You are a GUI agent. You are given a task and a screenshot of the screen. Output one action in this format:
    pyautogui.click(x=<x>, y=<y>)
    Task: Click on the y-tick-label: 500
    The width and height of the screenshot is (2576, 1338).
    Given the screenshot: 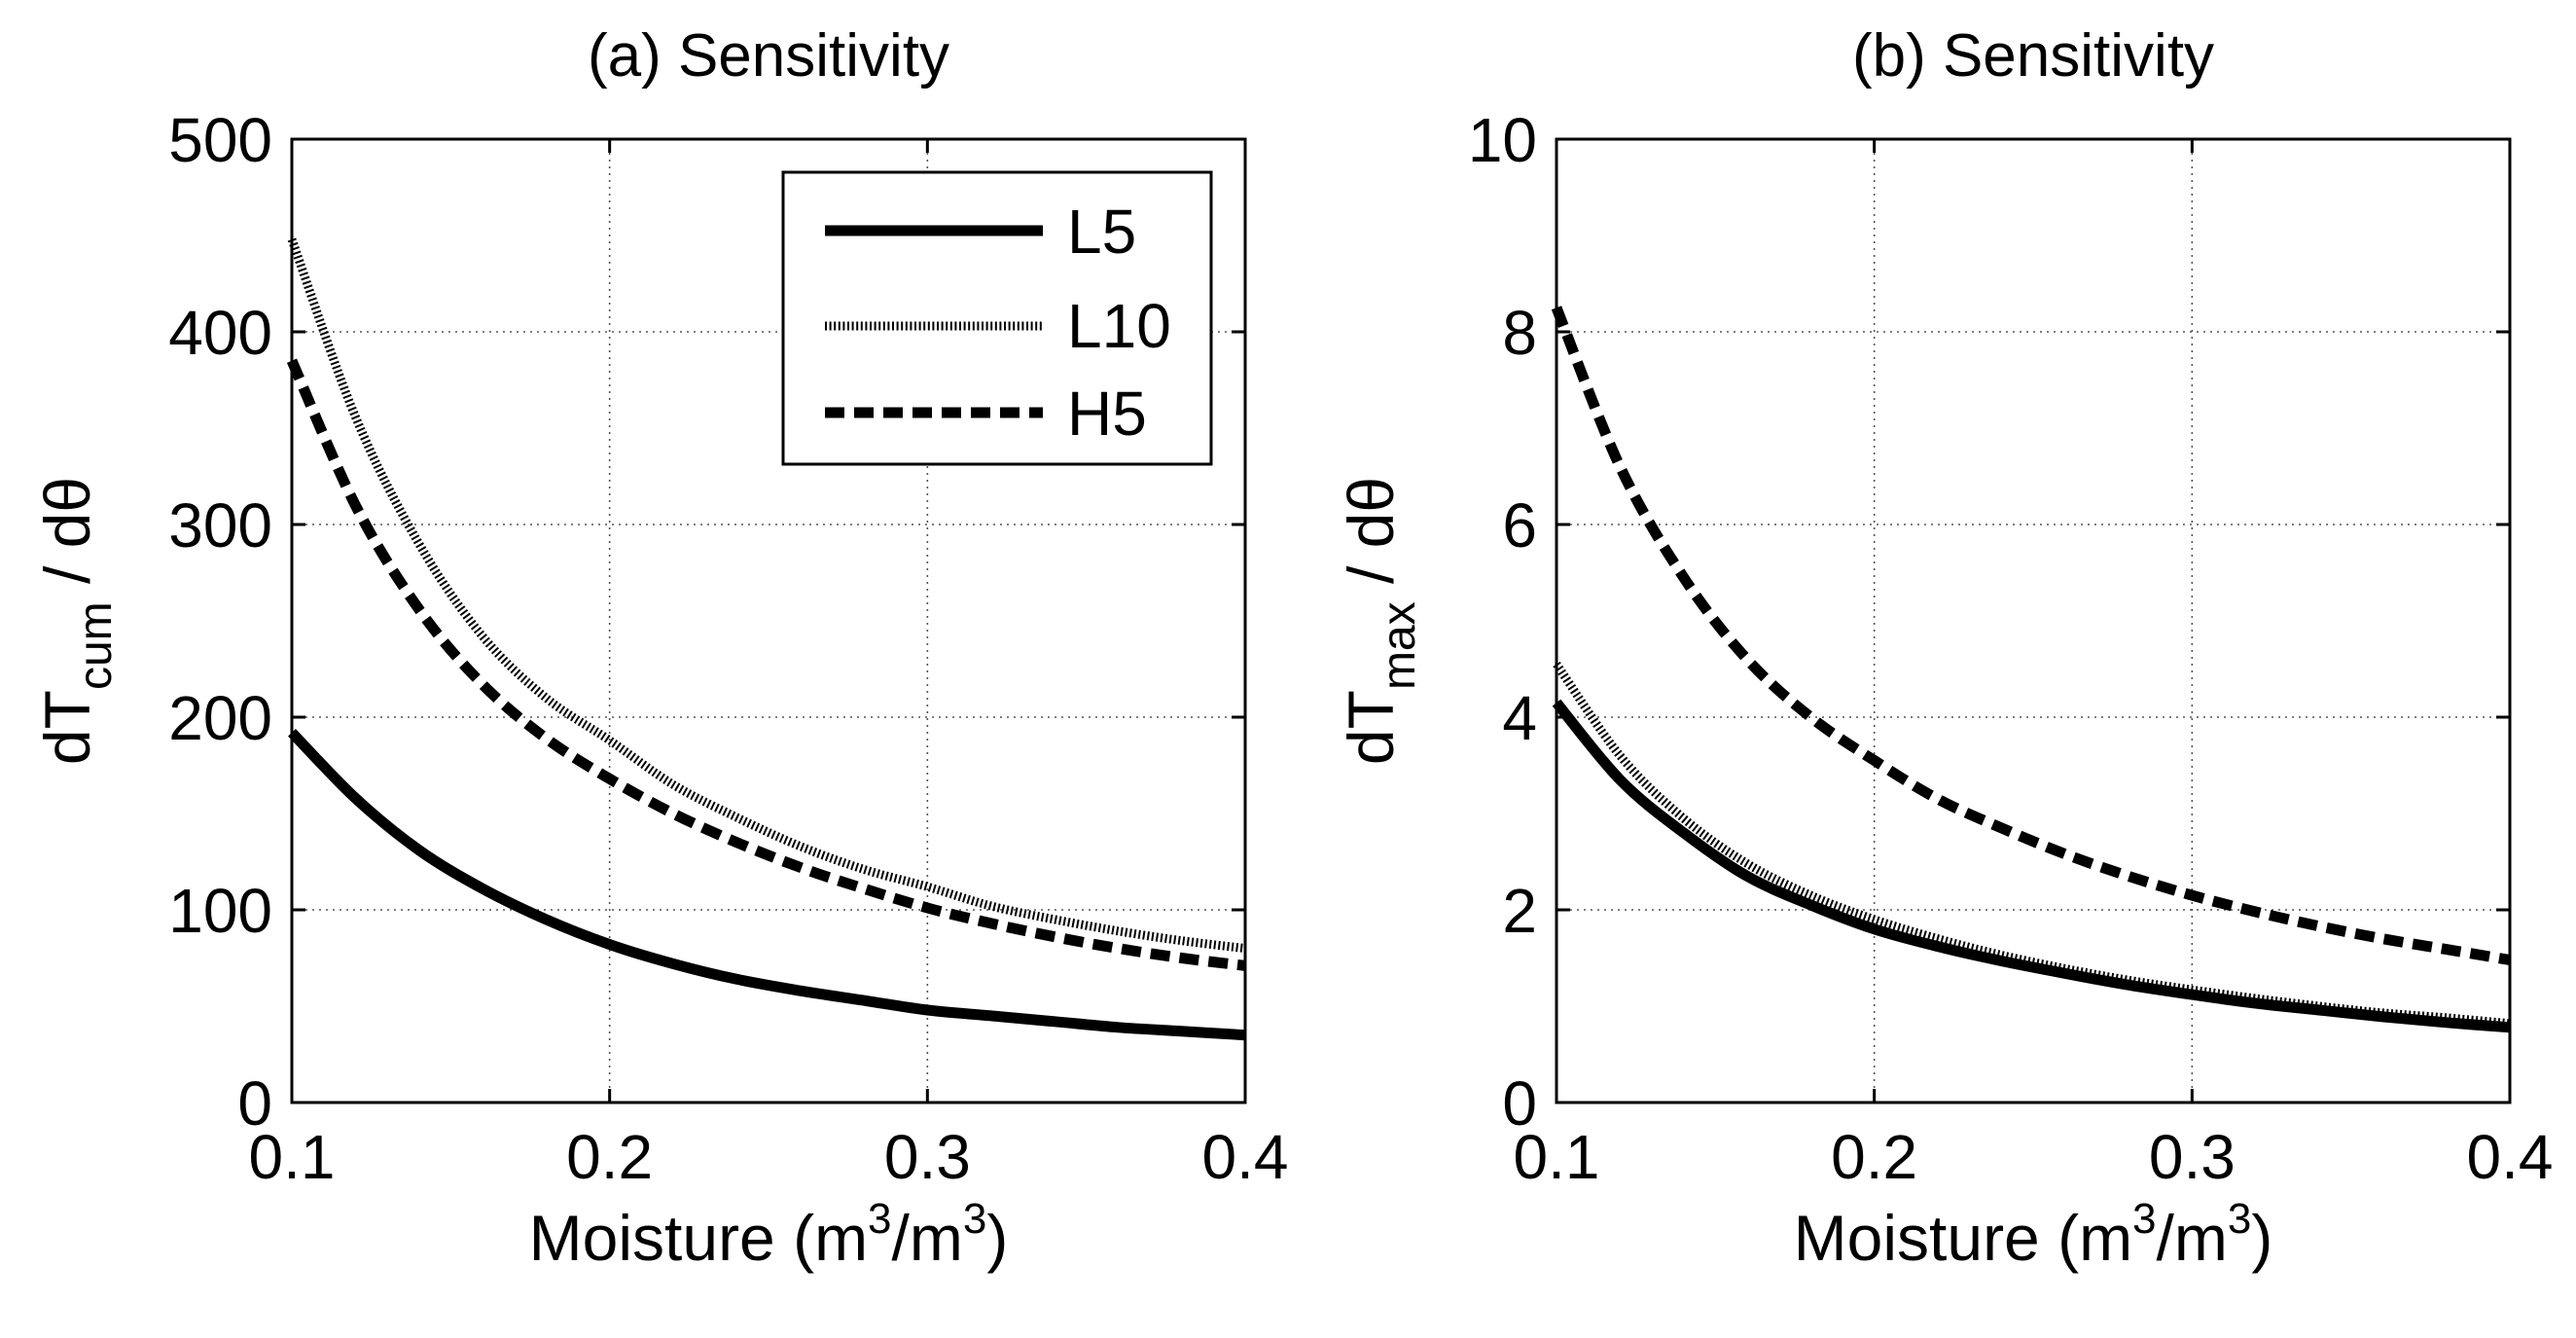 What is the action you would take?
    pyautogui.click(x=220, y=140)
    